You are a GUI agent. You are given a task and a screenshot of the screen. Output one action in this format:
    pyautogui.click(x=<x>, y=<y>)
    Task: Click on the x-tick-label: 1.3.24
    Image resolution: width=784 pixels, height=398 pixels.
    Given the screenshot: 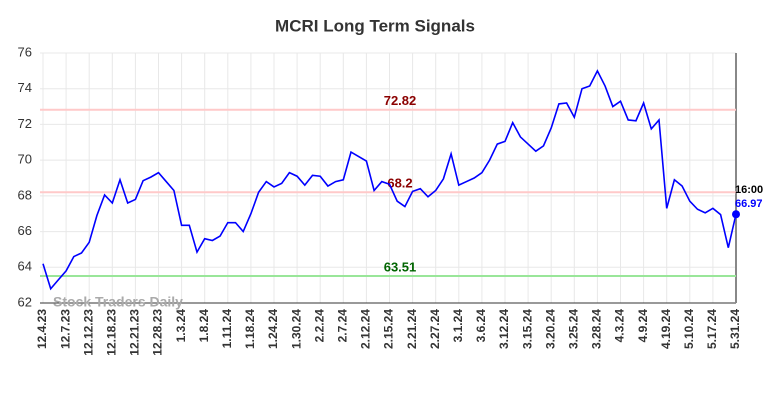 What is the action you would take?
    pyautogui.click(x=181, y=326)
    